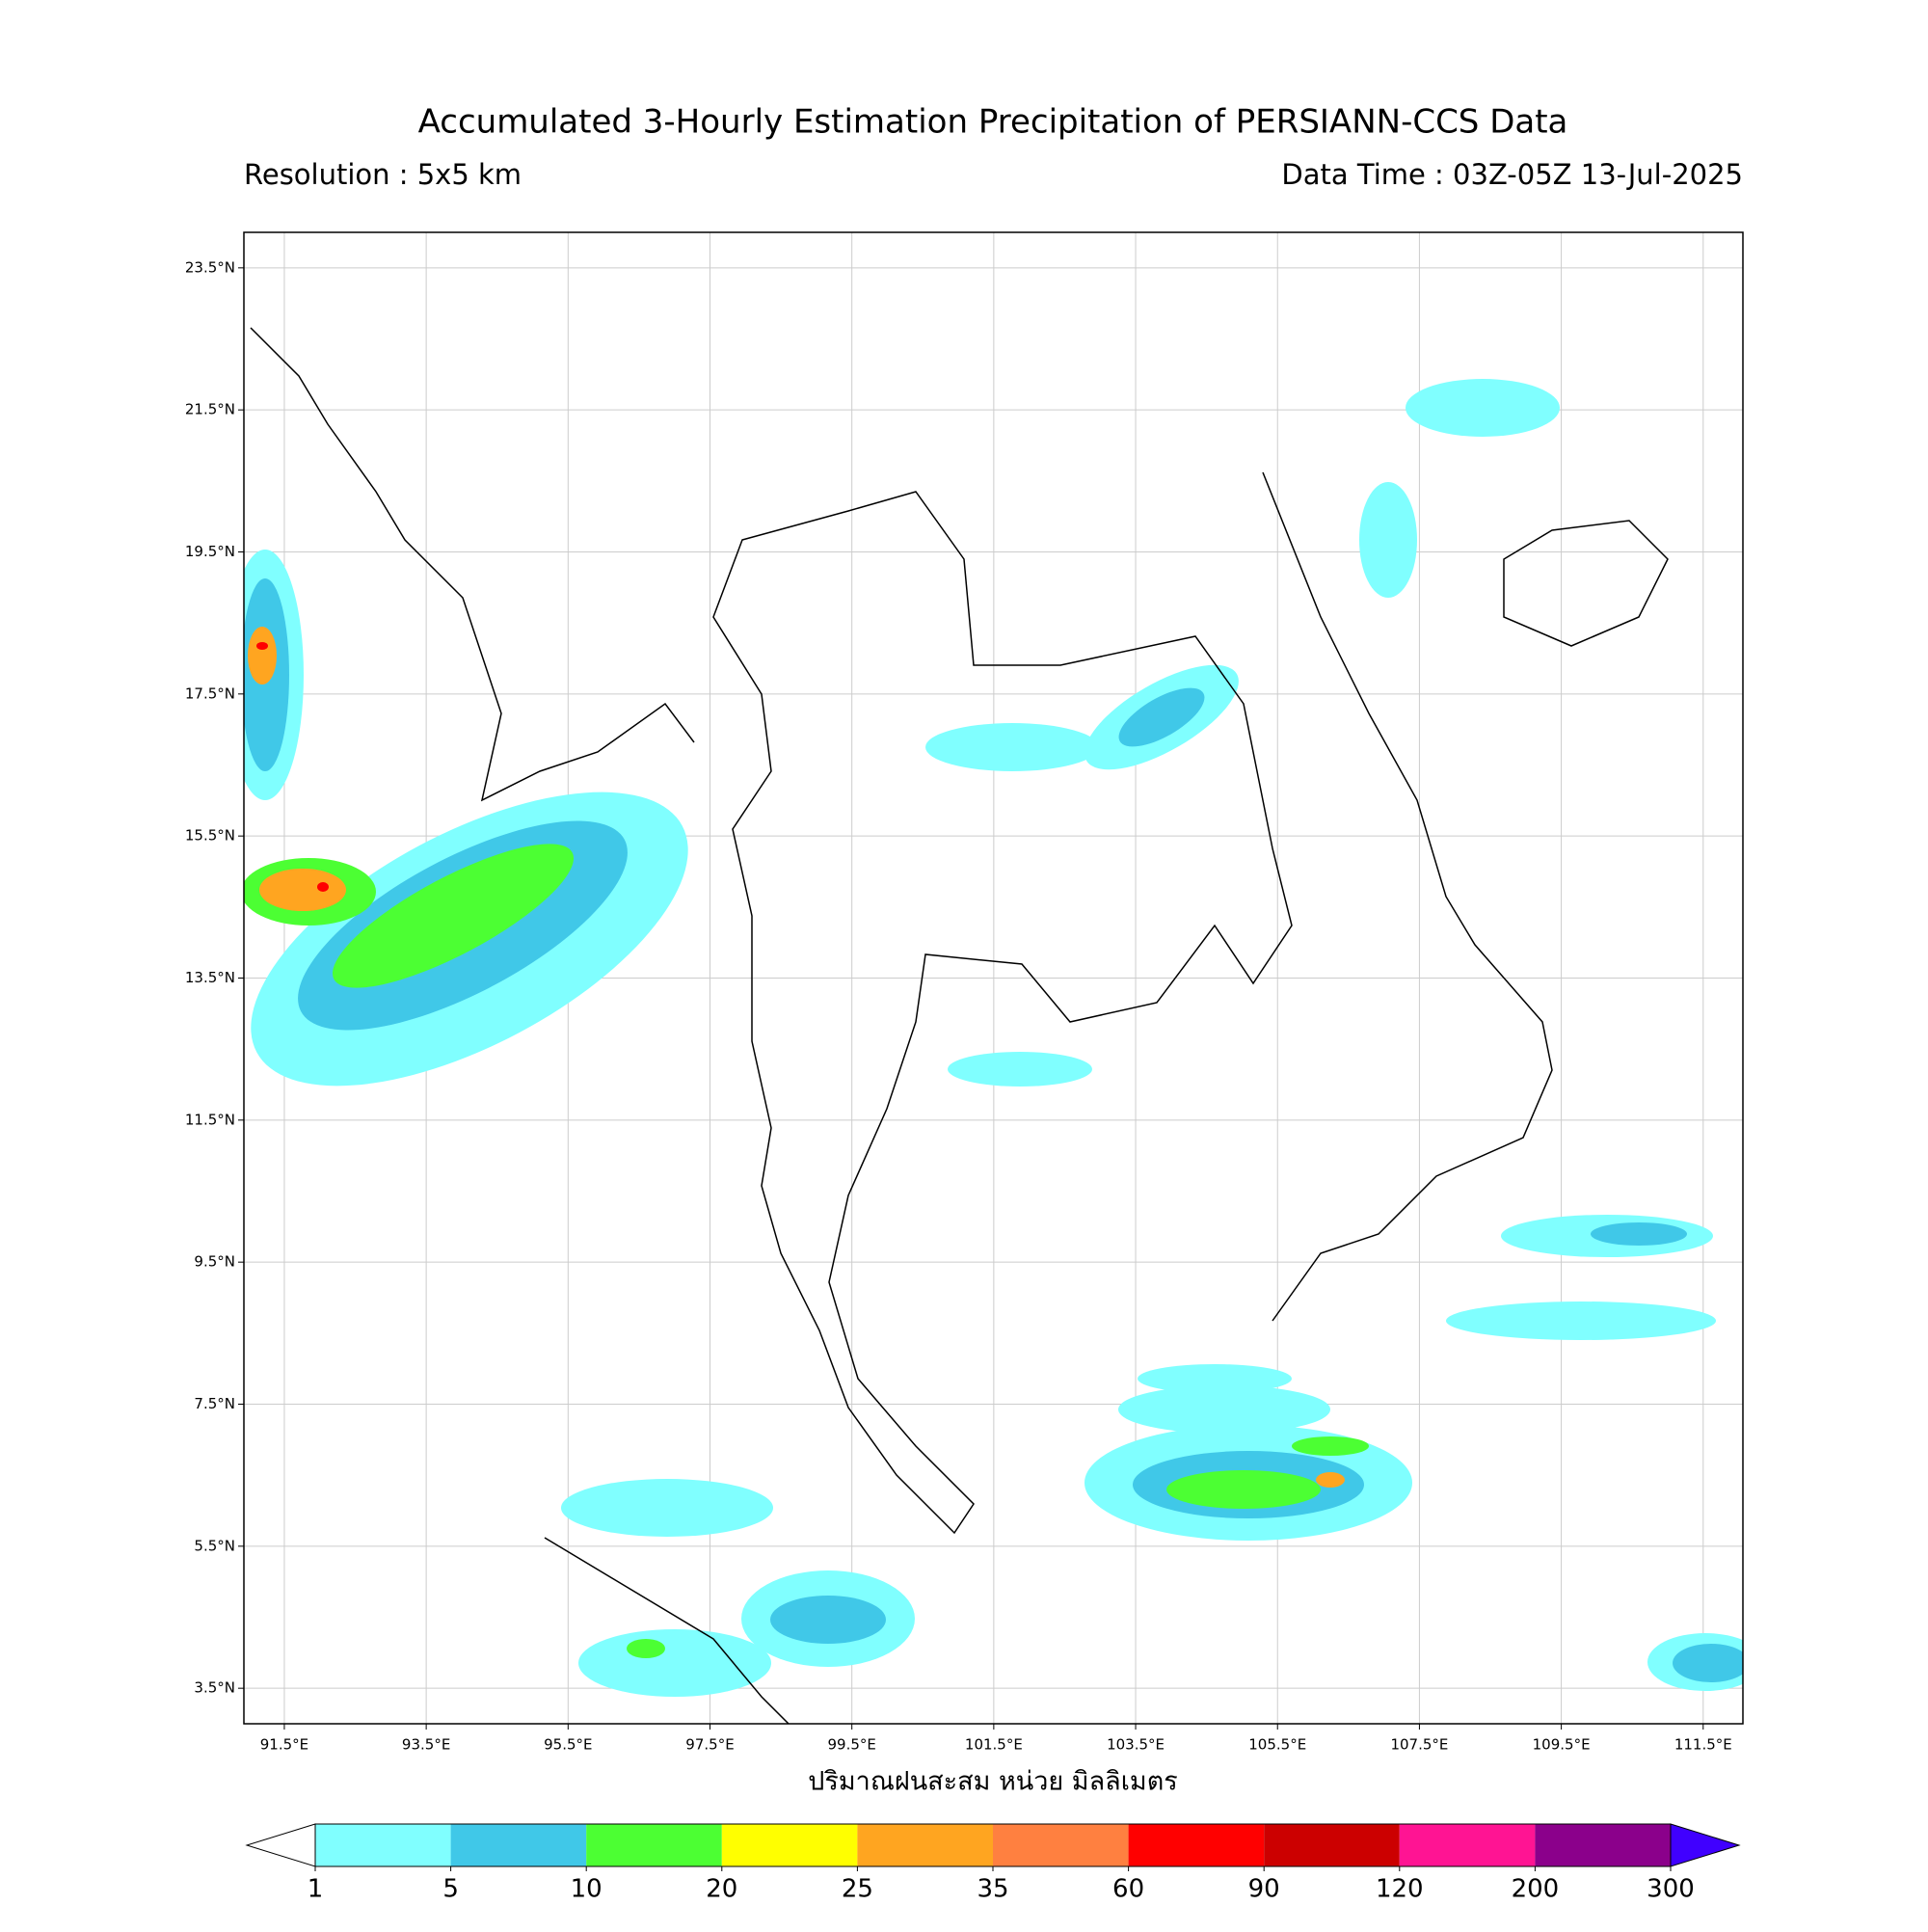 The image size is (1928, 1932). I want to click on x-tick-label: 109.5°E, so click(1562, 1745).